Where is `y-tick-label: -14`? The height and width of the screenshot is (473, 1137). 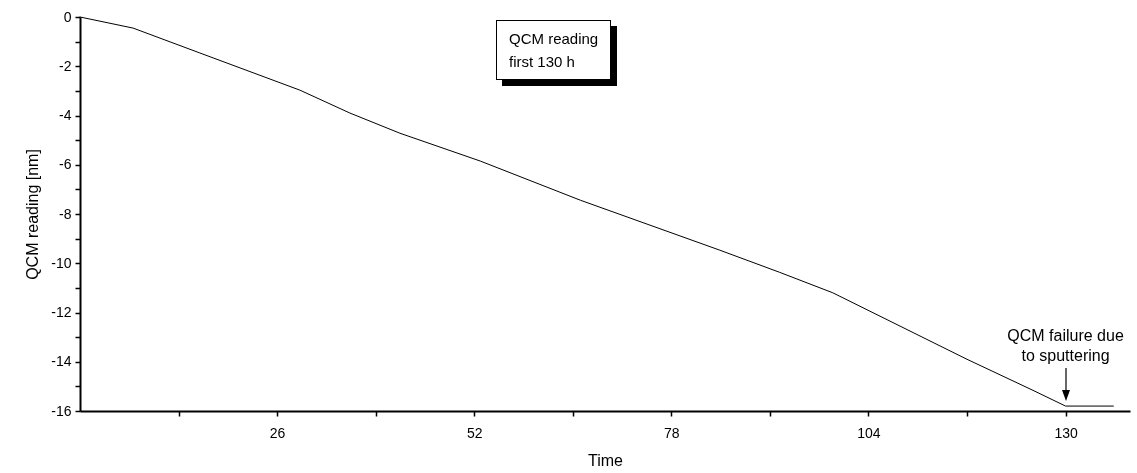
y-tick-label: -14 is located at coordinates (61, 361).